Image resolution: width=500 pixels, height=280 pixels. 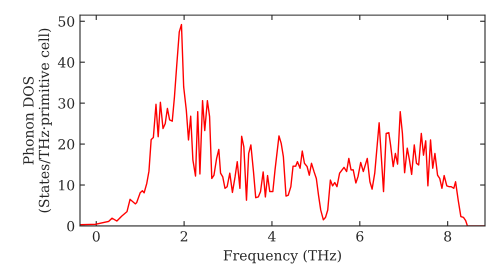 What do you see at coordinates (66, 103) in the screenshot?
I see `y-tick-label: 30` at bounding box center [66, 103].